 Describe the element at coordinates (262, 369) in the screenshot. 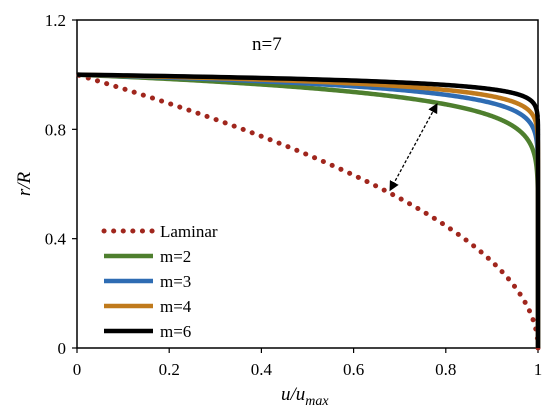

I see `x-tick-label: 0.4` at that location.